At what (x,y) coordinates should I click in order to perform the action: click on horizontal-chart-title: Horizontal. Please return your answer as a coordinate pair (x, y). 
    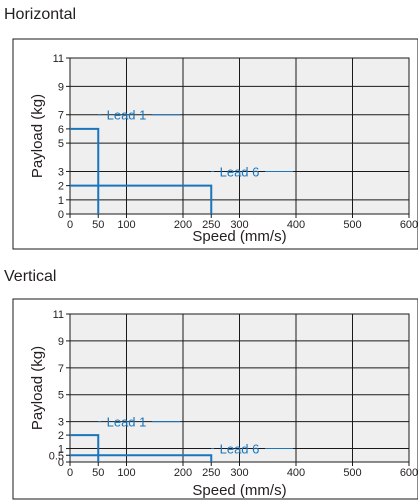
    Looking at the image, I should click on (40, 14).